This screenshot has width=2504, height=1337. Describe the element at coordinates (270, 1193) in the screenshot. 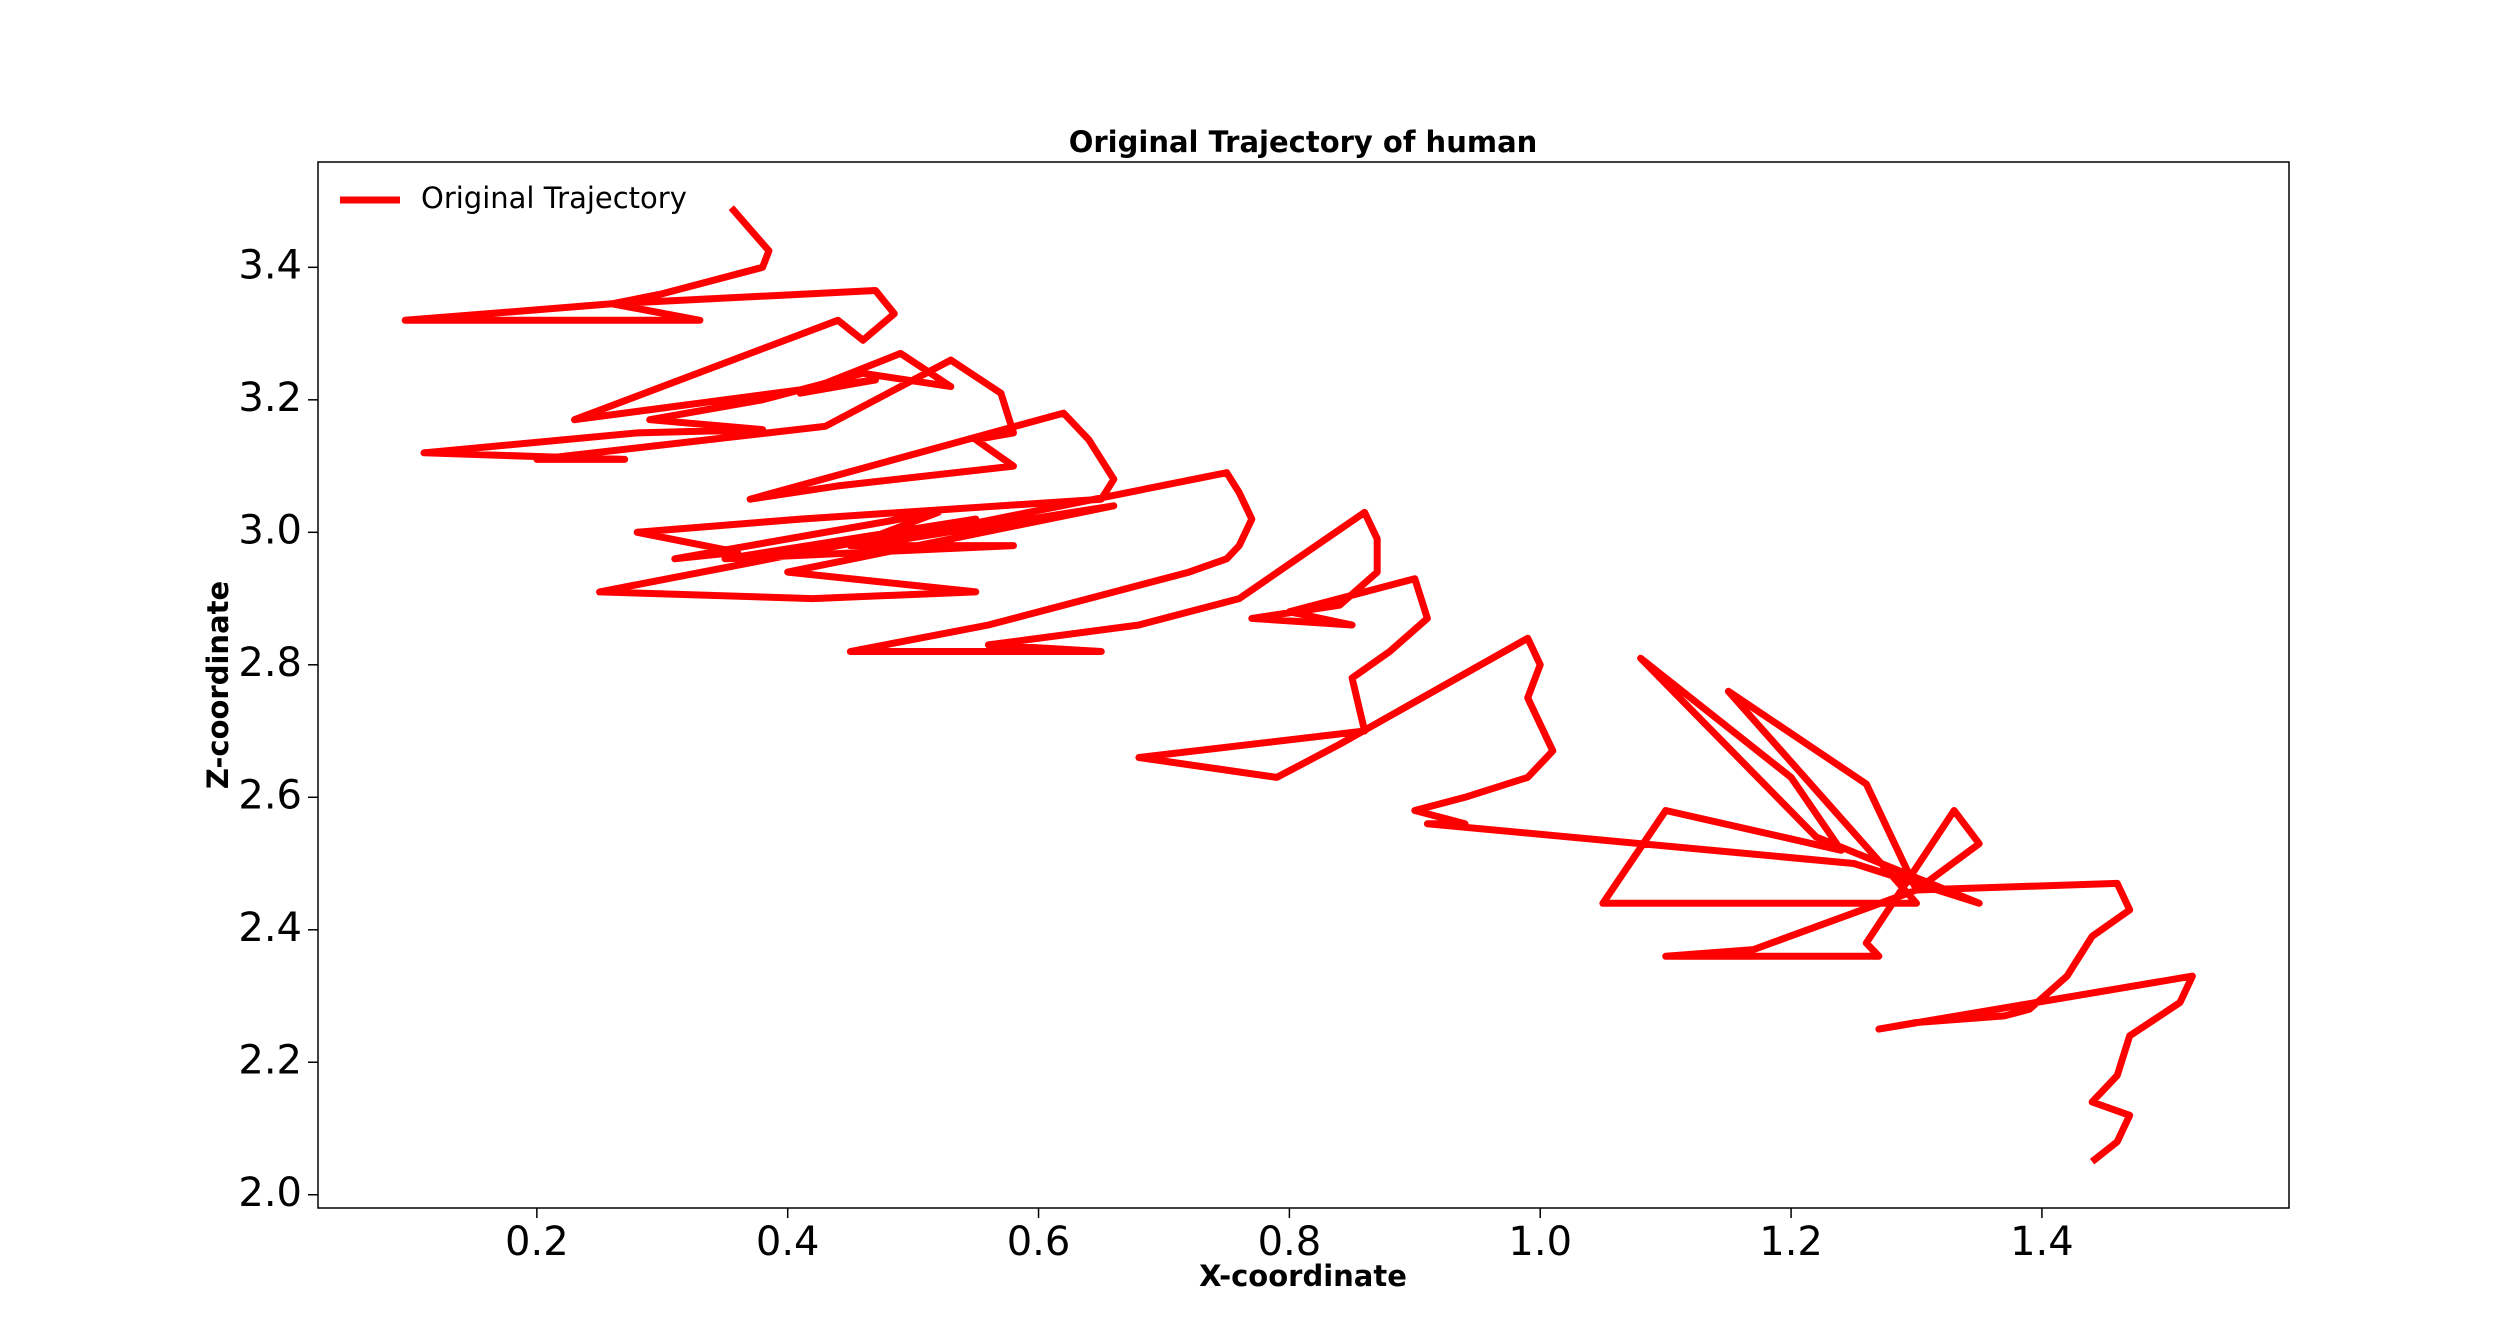

I see `y-tick-label: 2.0` at that location.